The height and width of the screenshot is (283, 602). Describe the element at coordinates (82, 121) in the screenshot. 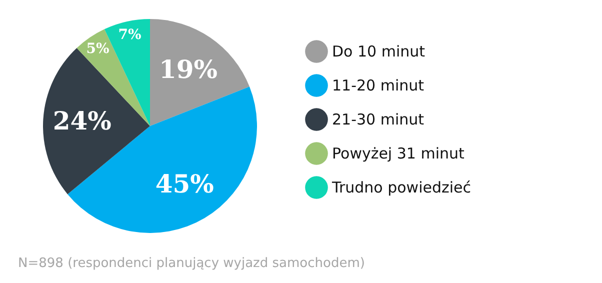

I see `data-label: 24%` at that location.